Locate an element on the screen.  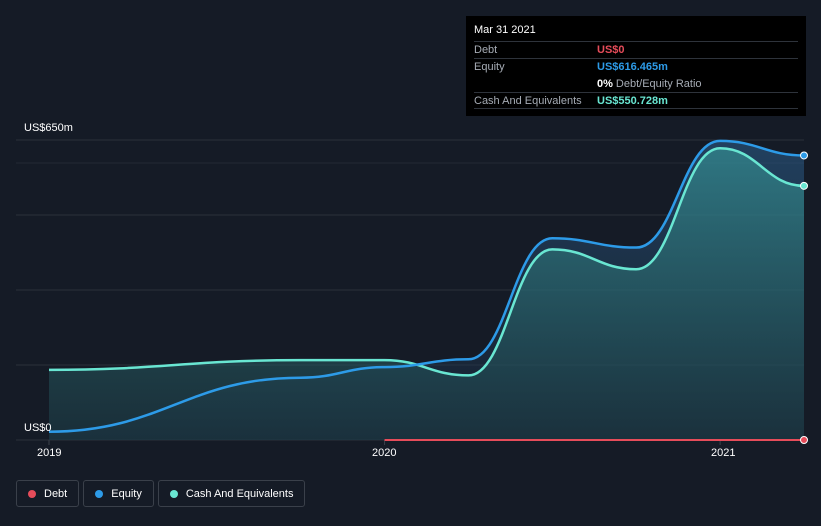
tooltip-row-cash: Cash And Equivalents US$550.728m is located at coordinates (636, 100).